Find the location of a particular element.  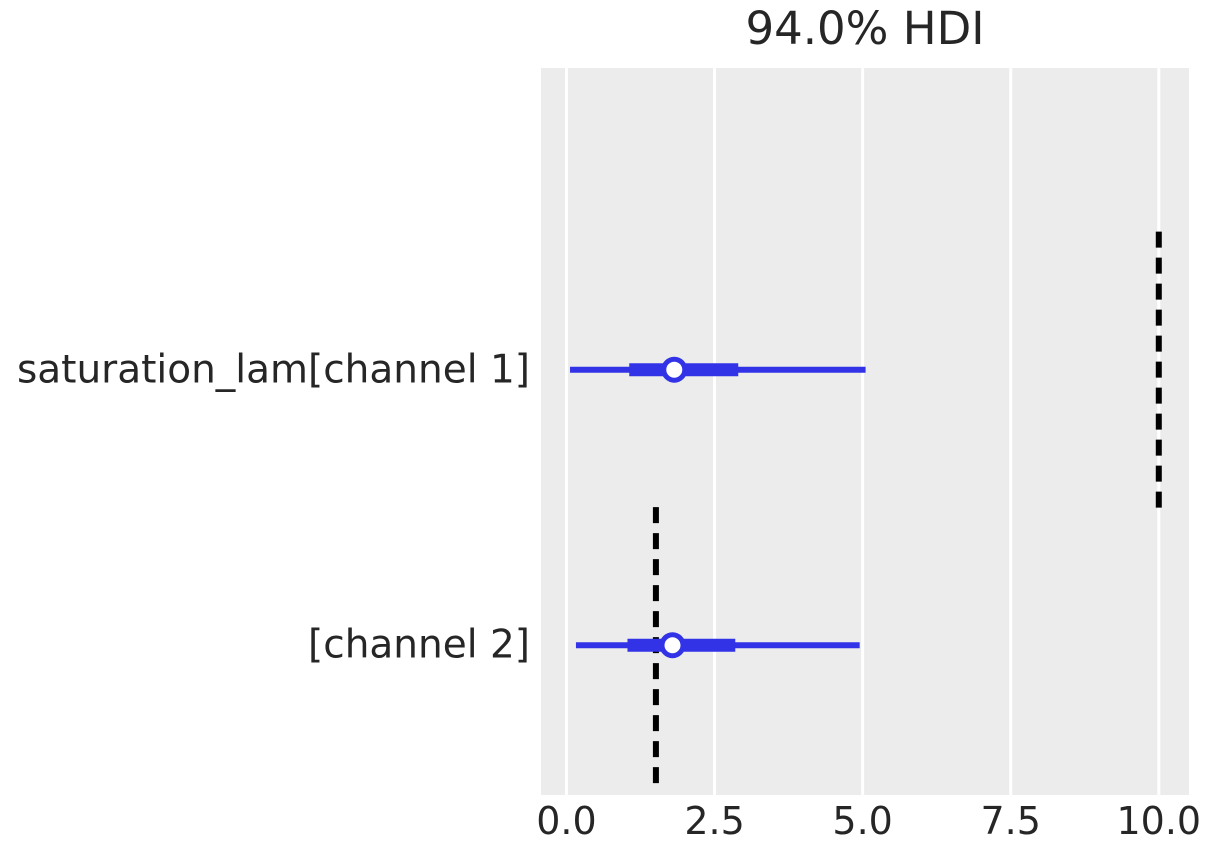

x-tick-label-0.0: 0.0 is located at coordinates (566, 821).